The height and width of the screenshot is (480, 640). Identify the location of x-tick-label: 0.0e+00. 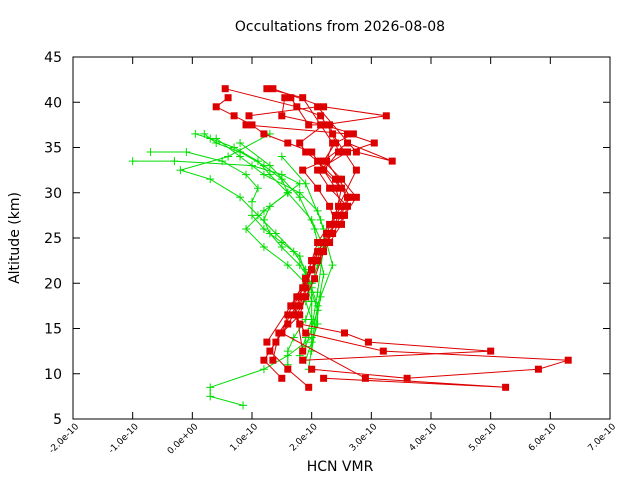
(183, 439).